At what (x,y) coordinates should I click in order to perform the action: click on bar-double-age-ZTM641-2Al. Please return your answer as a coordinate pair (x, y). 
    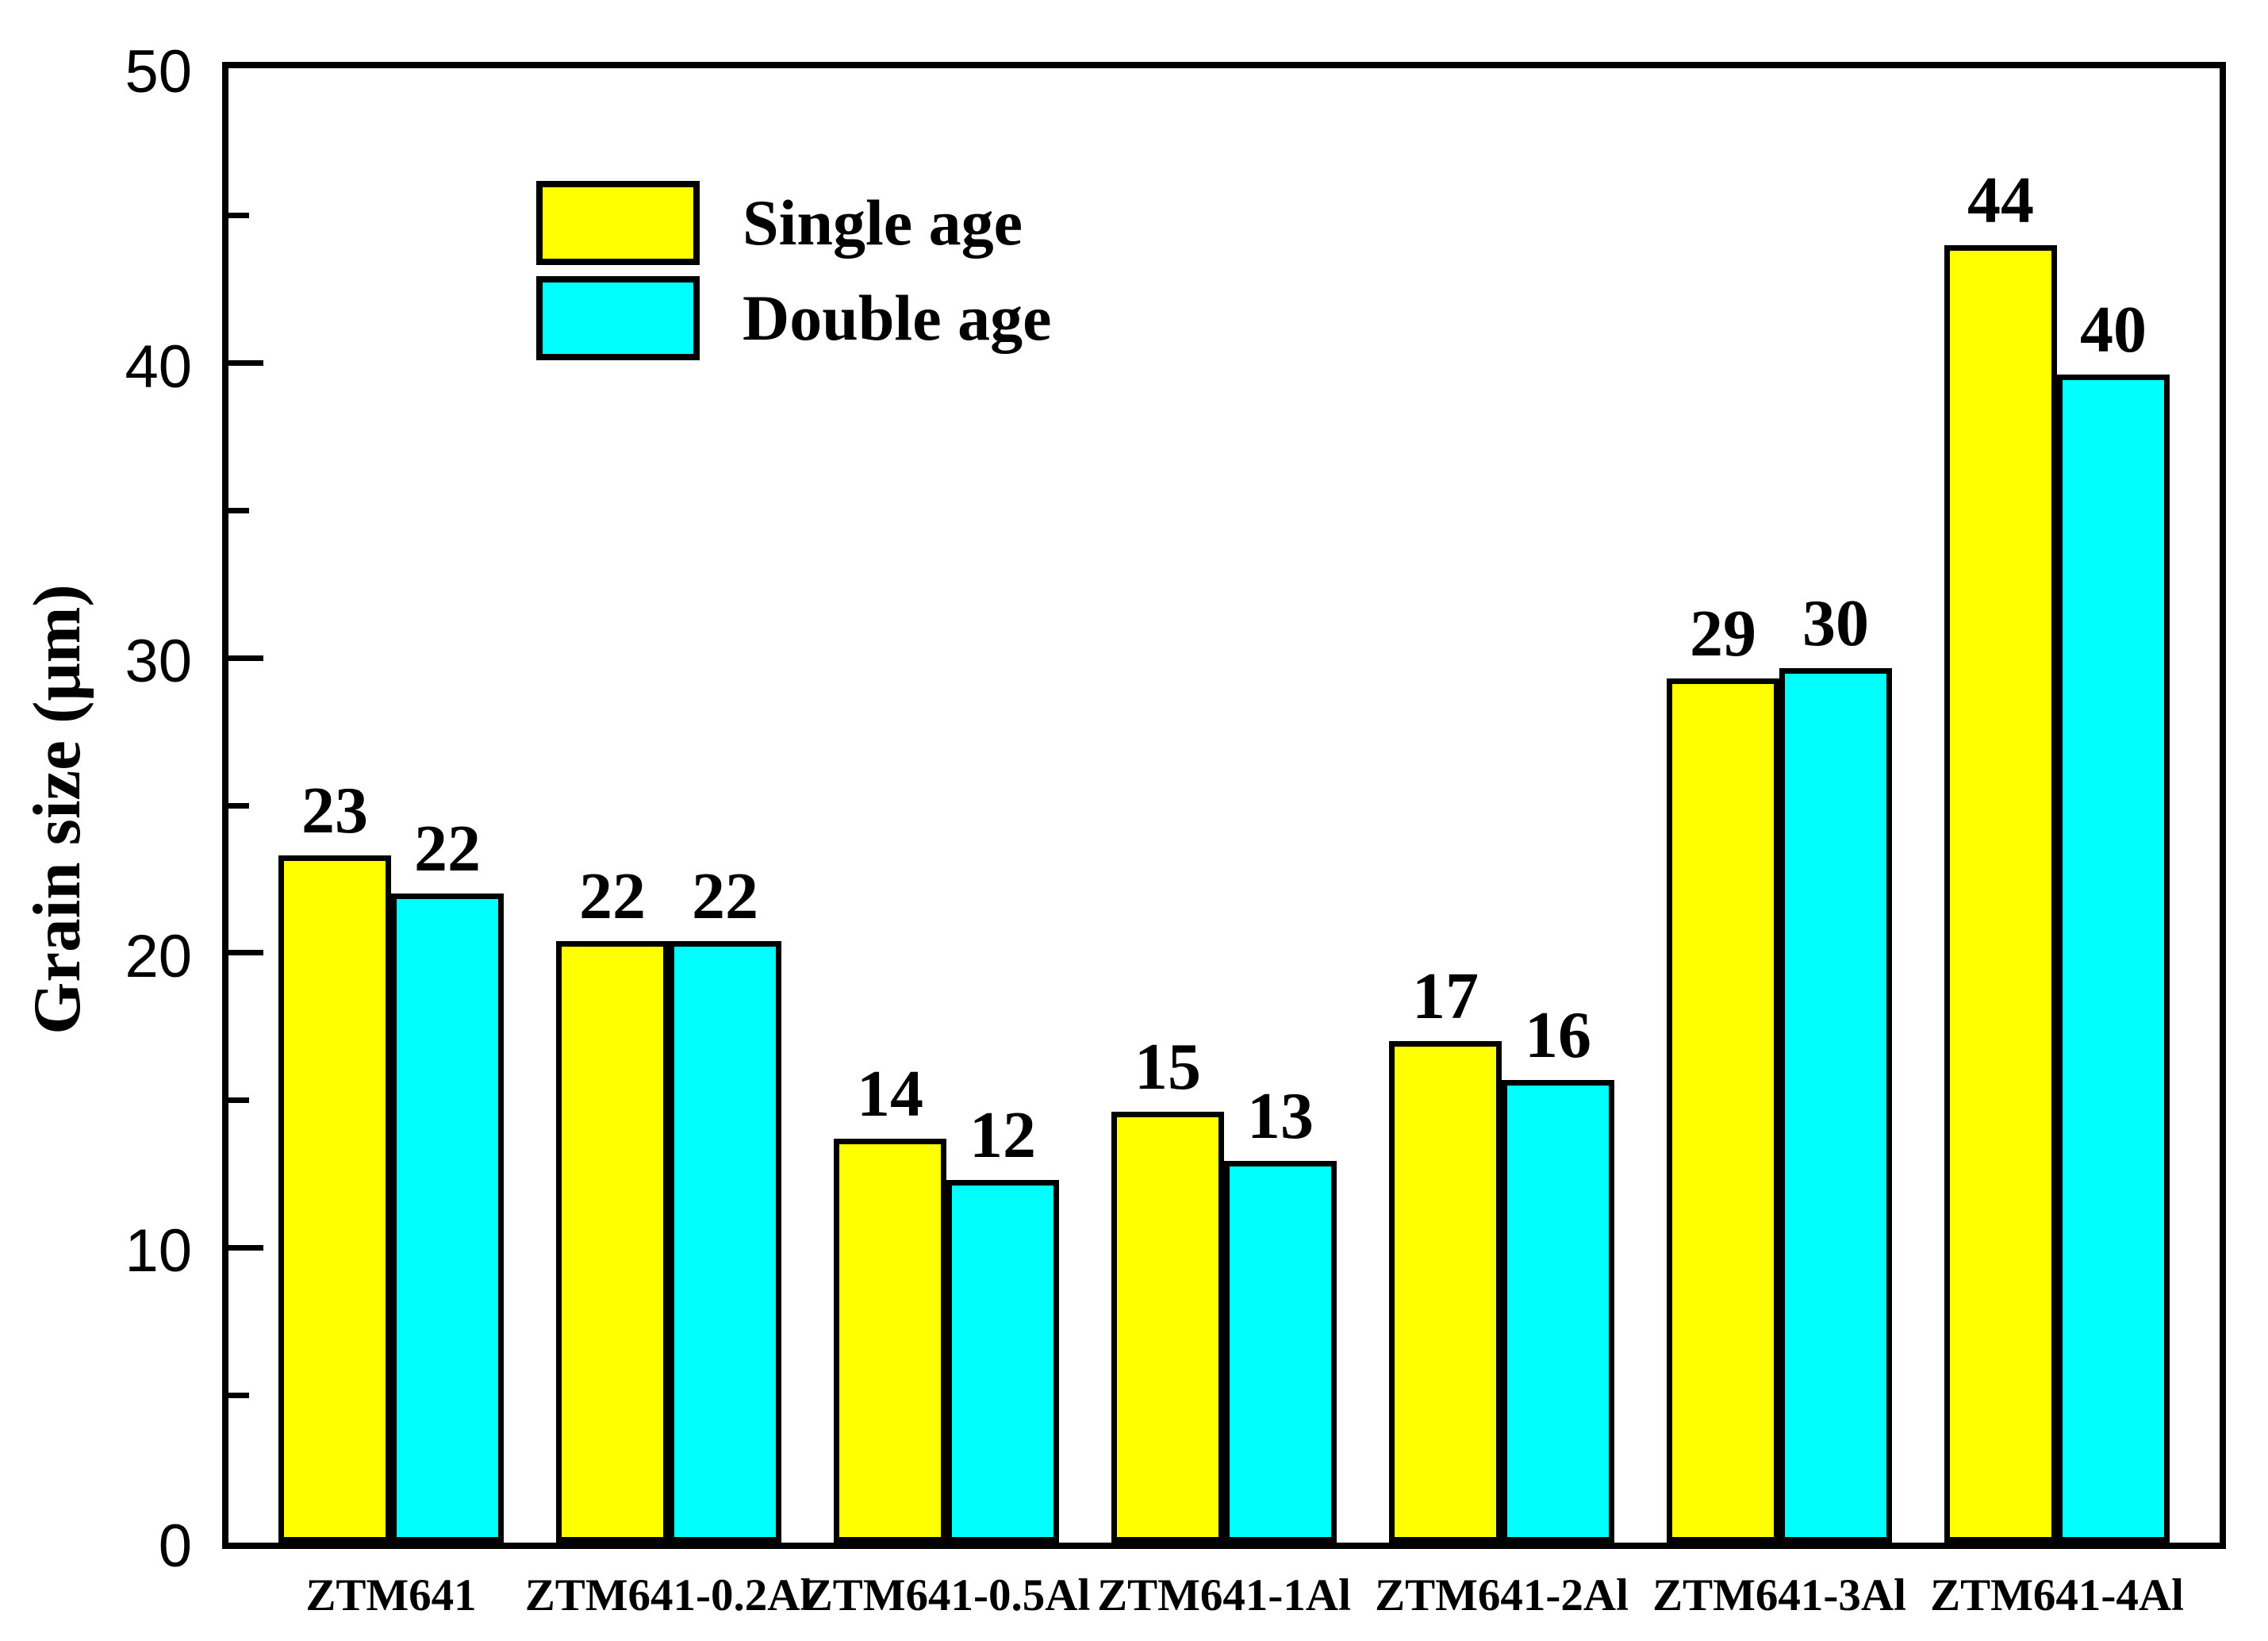
    Looking at the image, I should click on (1558, 1311).